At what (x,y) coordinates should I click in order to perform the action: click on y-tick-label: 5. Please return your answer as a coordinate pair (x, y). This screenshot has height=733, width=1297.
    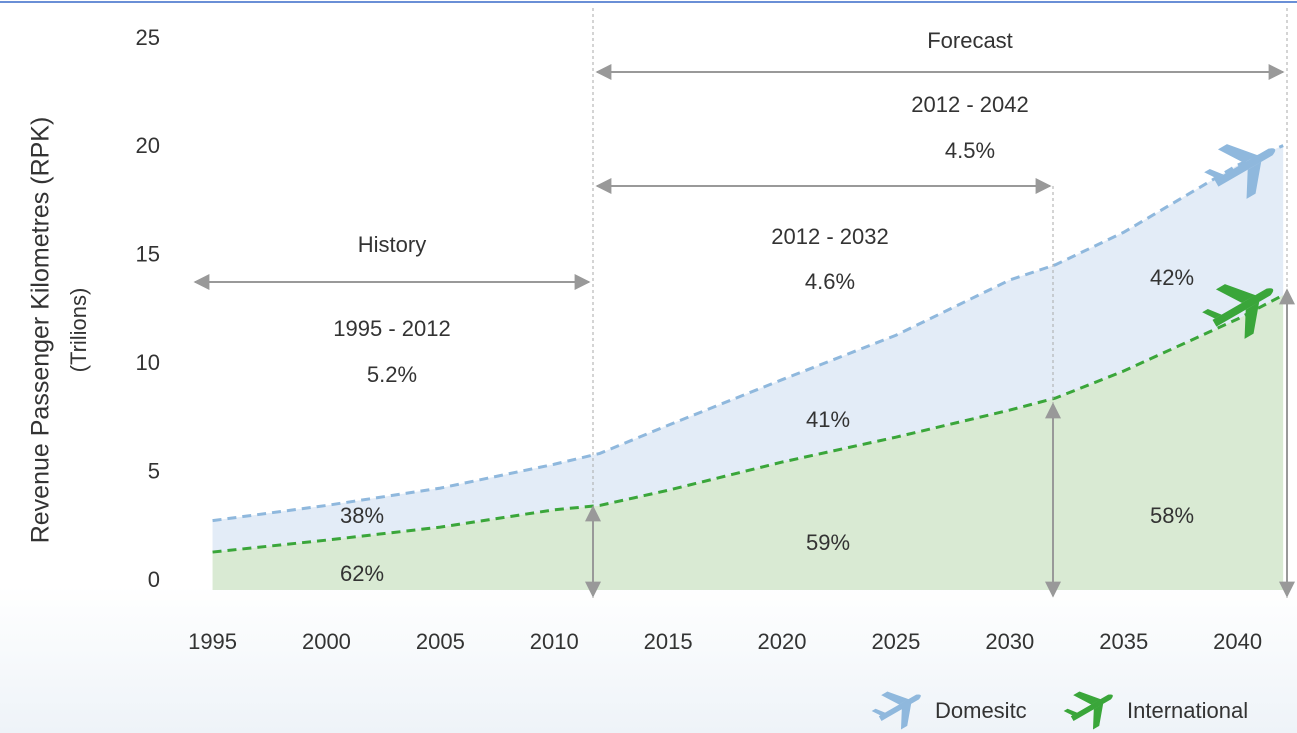
    Looking at the image, I should click on (154, 470).